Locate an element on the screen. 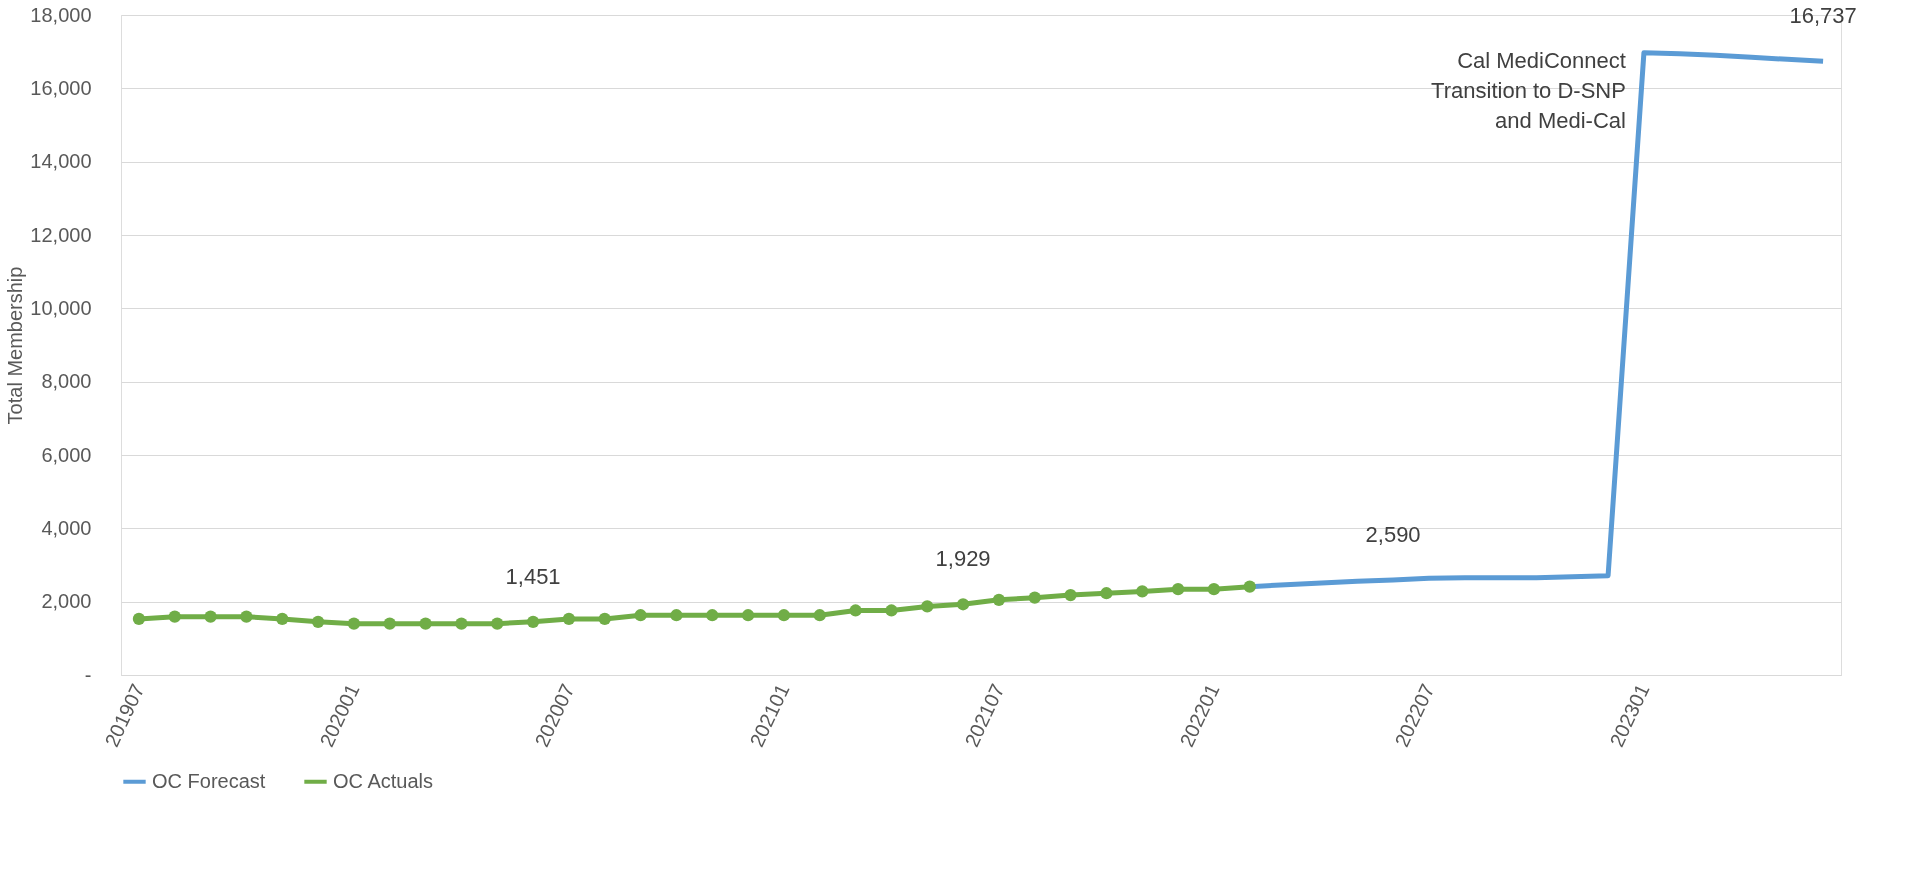  y-tick-label: 18,000 is located at coordinates (61, 14).